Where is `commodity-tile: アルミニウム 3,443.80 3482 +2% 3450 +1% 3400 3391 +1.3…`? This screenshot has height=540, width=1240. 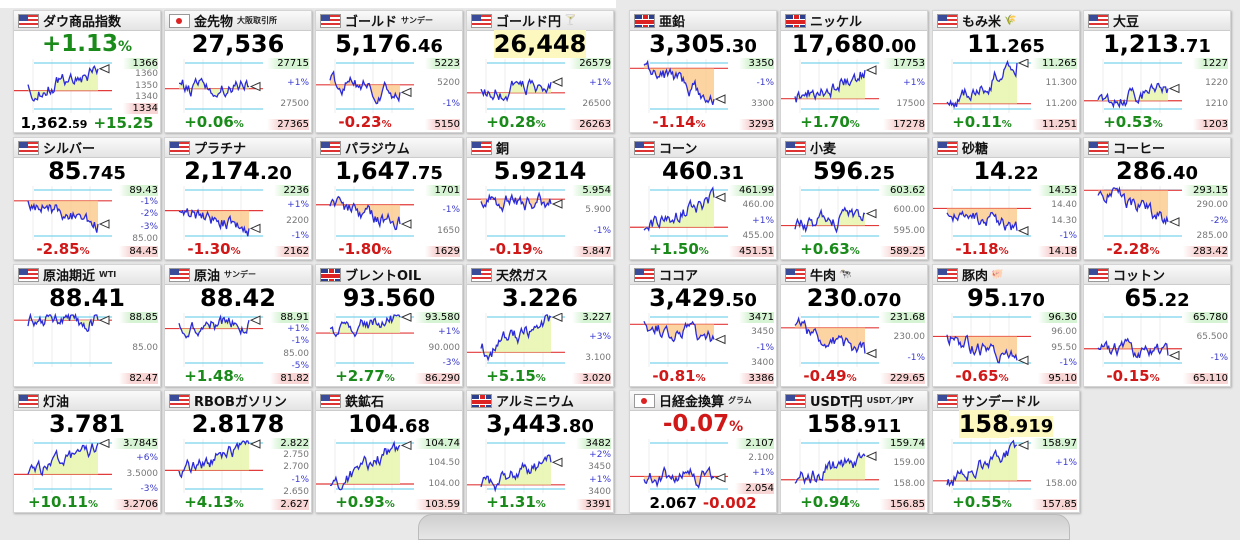 commodity-tile: アルミニウム 3,443.80 3482 +2% 3450 +1% 3400 3391 +1.3… is located at coordinates (540, 451).